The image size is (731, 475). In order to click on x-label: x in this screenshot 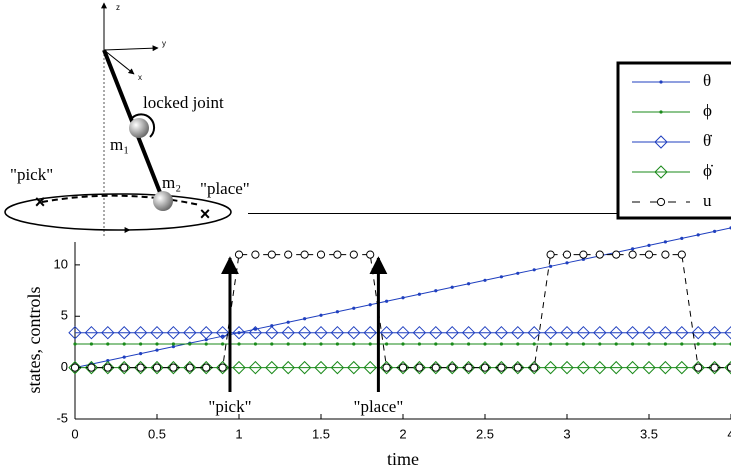, I will do `click(140, 77)`.